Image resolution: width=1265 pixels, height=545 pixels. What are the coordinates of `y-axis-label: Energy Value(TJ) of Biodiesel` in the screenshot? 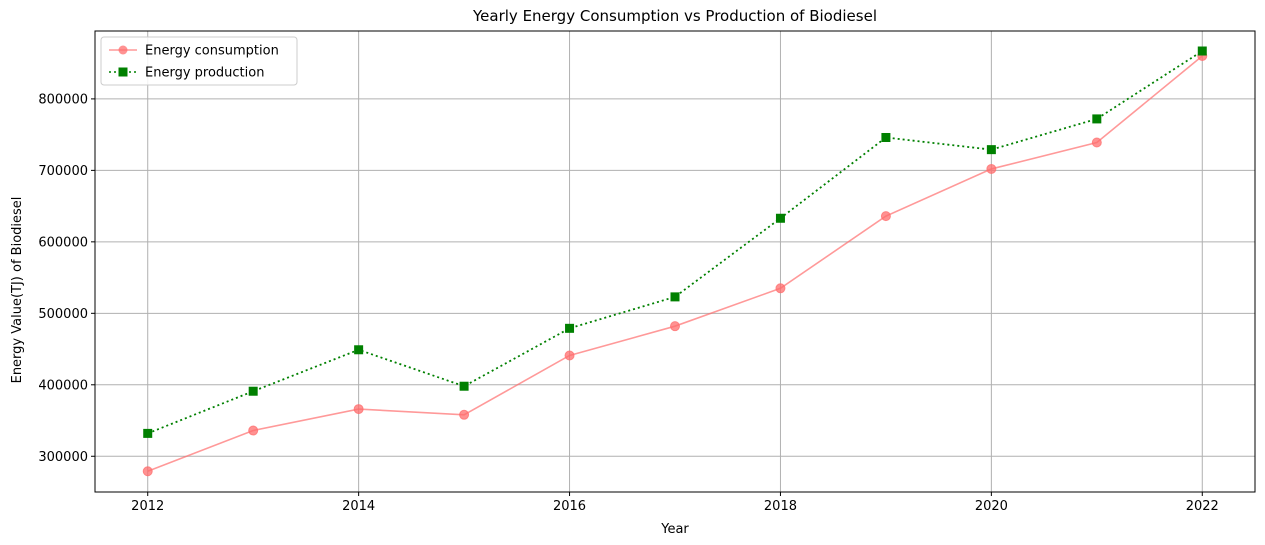 It's located at (17, 290).